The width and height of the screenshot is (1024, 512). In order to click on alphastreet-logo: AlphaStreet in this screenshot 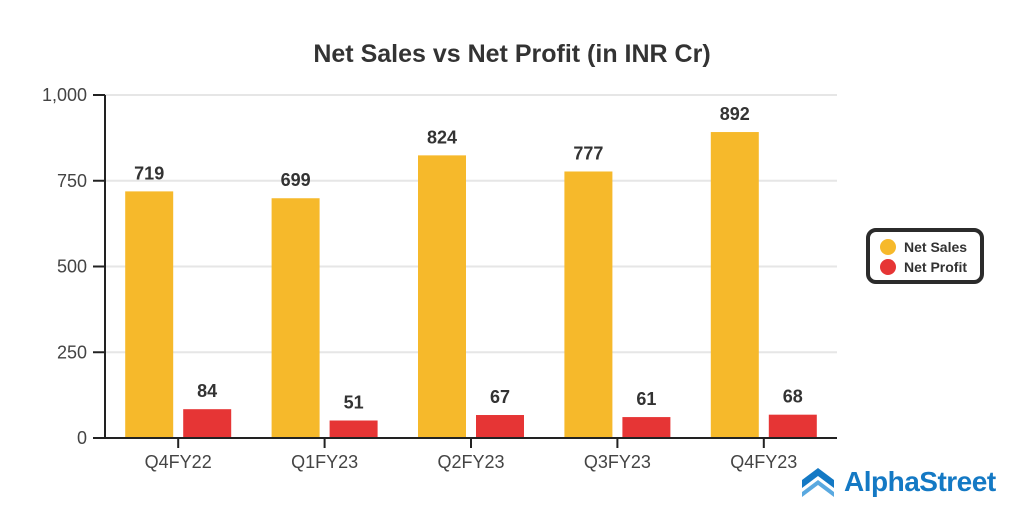, I will do `click(898, 482)`.